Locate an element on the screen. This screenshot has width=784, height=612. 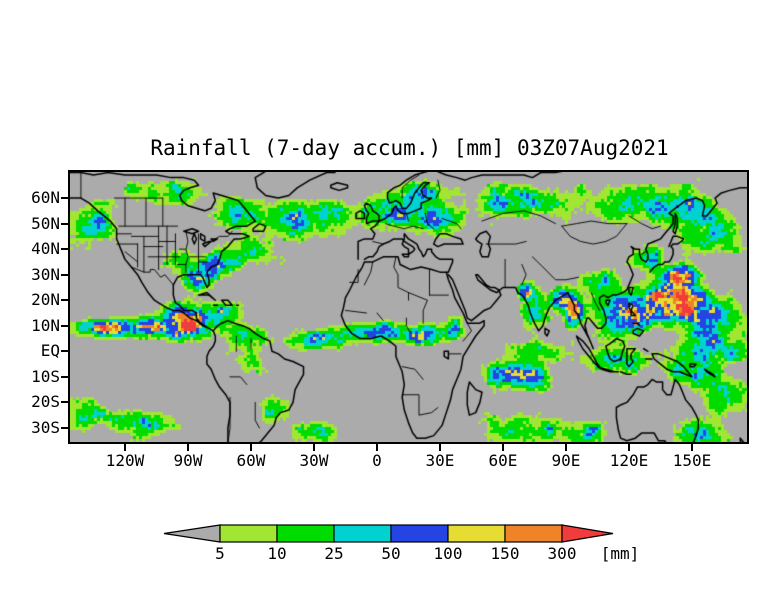
lat-tick-label: 40N is located at coordinates (45, 249).